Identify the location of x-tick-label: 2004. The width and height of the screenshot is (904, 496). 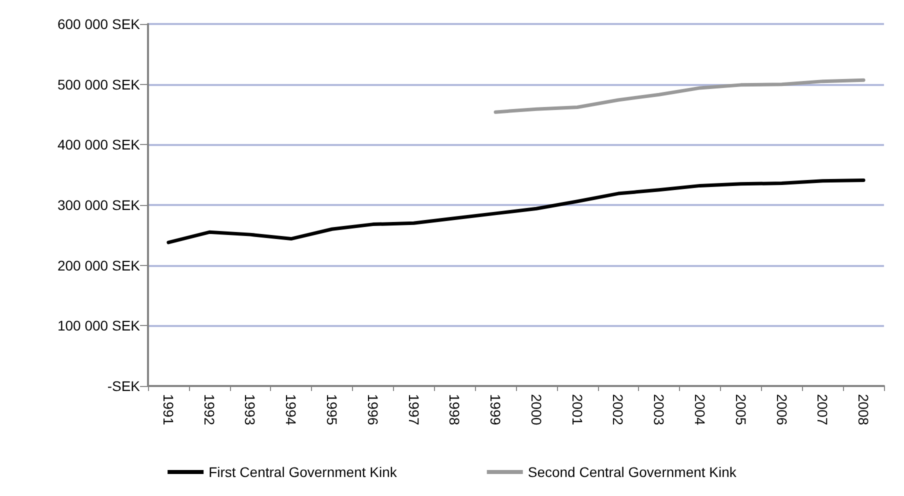
(700, 410).